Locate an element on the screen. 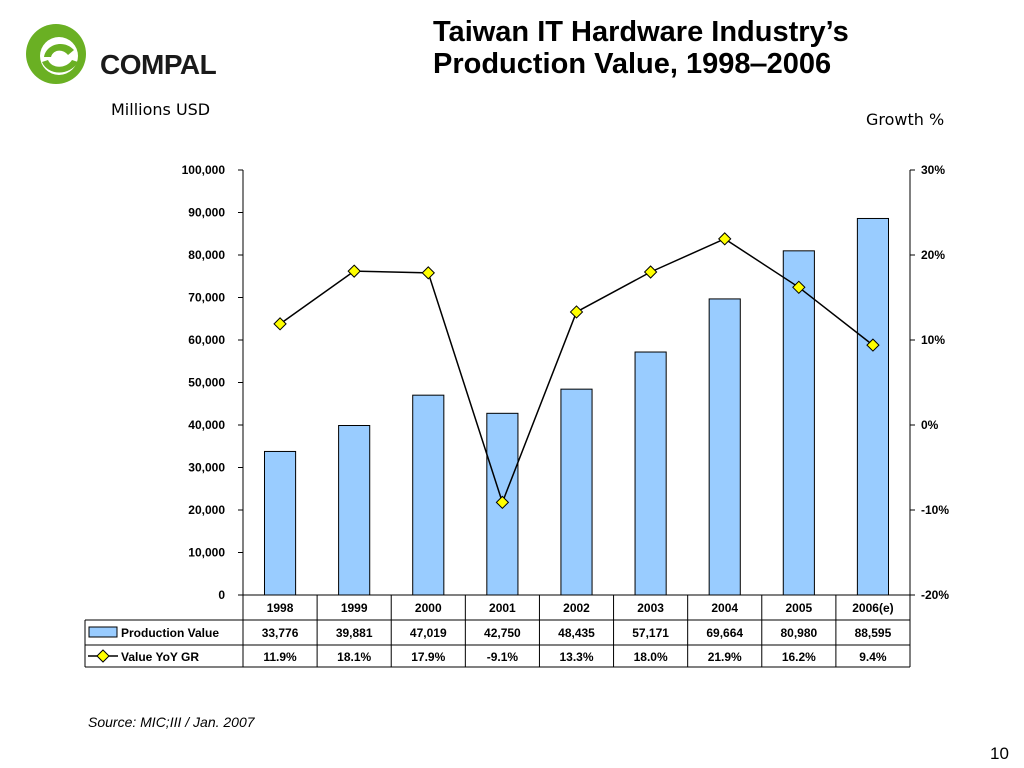 The image size is (1024, 768). table-value-yoy-gr: 11.9% is located at coordinates (280, 657).